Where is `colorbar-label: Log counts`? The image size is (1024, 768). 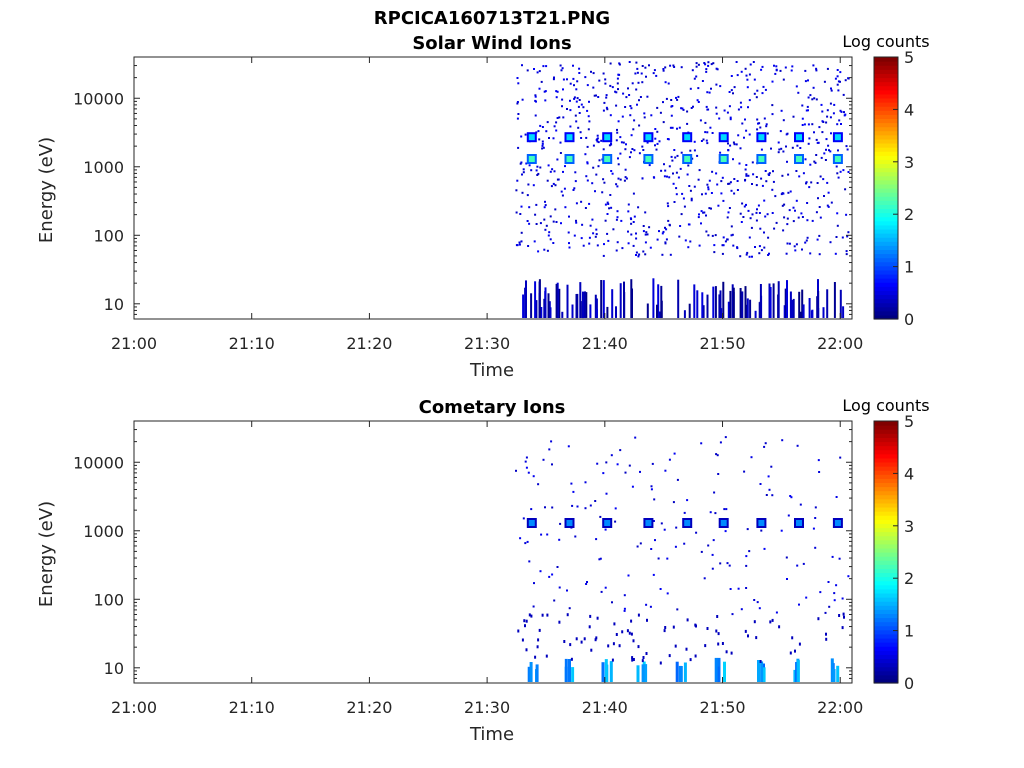
colorbar-label: Log counts is located at coordinates (885, 405).